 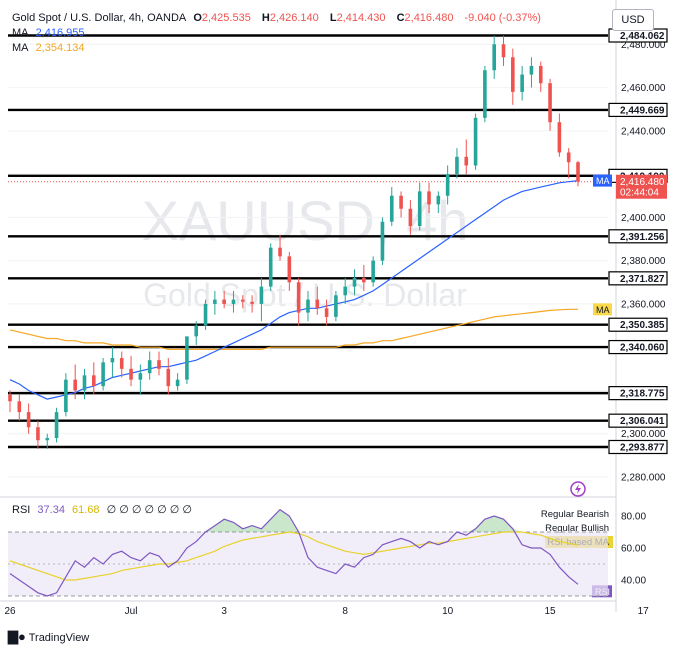 What do you see at coordinates (10, 611) in the screenshot?
I see `time-tick-label: 26` at bounding box center [10, 611].